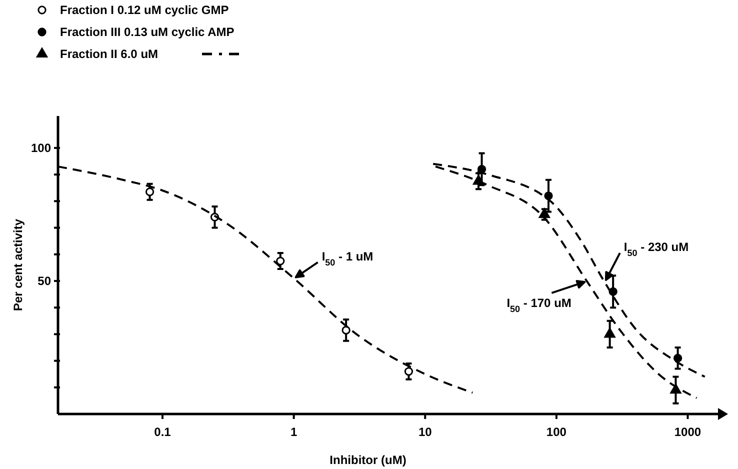 Image resolution: width=738 pixels, height=469 pixels. What do you see at coordinates (348, 258) in the screenshot?
I see `annotation: I$_{50}$ - 1 uM` at bounding box center [348, 258].